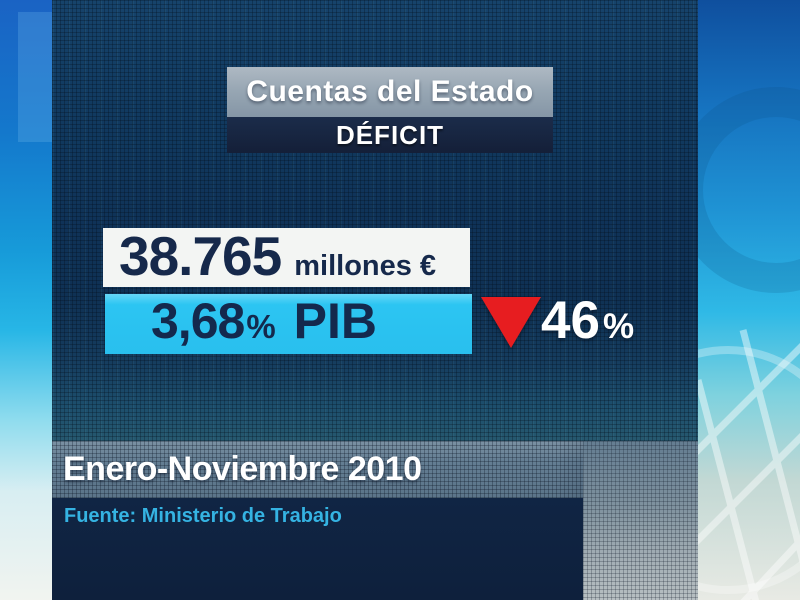 The width and height of the screenshot is (800, 600). Describe the element at coordinates (288, 324) in the screenshot. I see `deficit-gdp-box: 3,68 % PIB` at that location.